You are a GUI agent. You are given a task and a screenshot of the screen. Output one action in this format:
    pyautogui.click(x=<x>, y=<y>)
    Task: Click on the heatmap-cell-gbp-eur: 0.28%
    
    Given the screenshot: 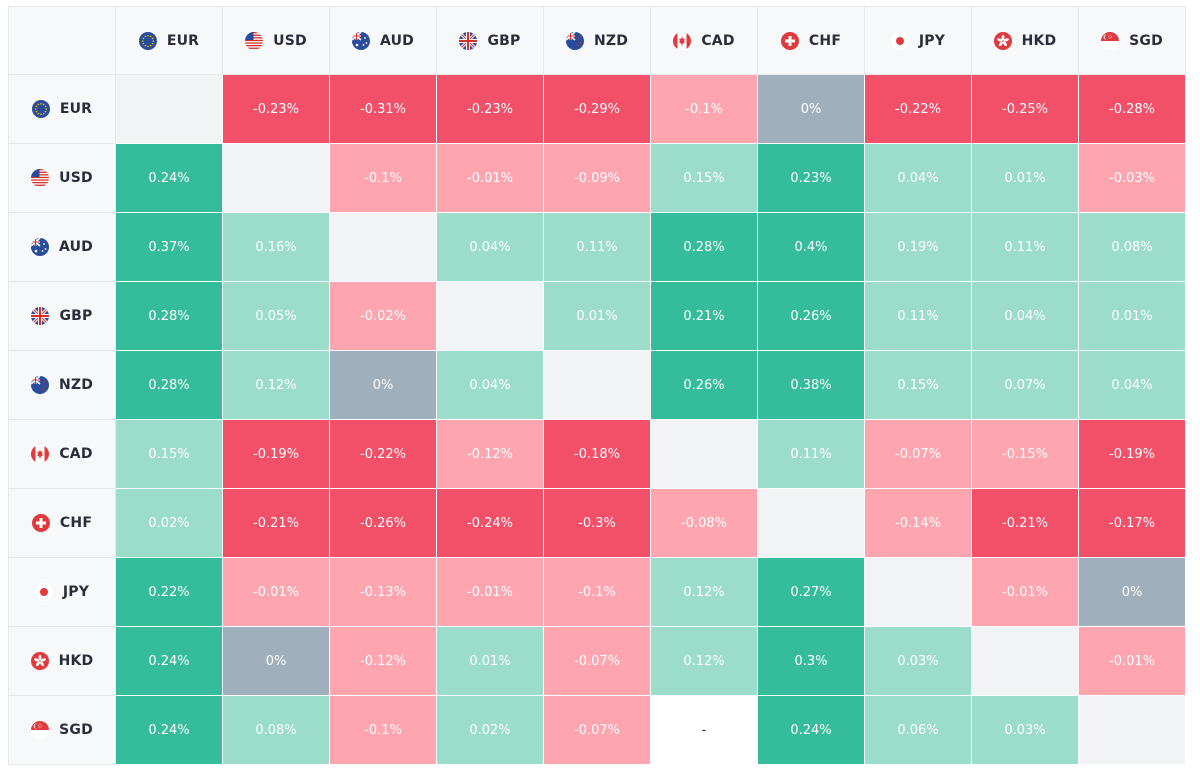 What is the action you would take?
    pyautogui.click(x=169, y=316)
    